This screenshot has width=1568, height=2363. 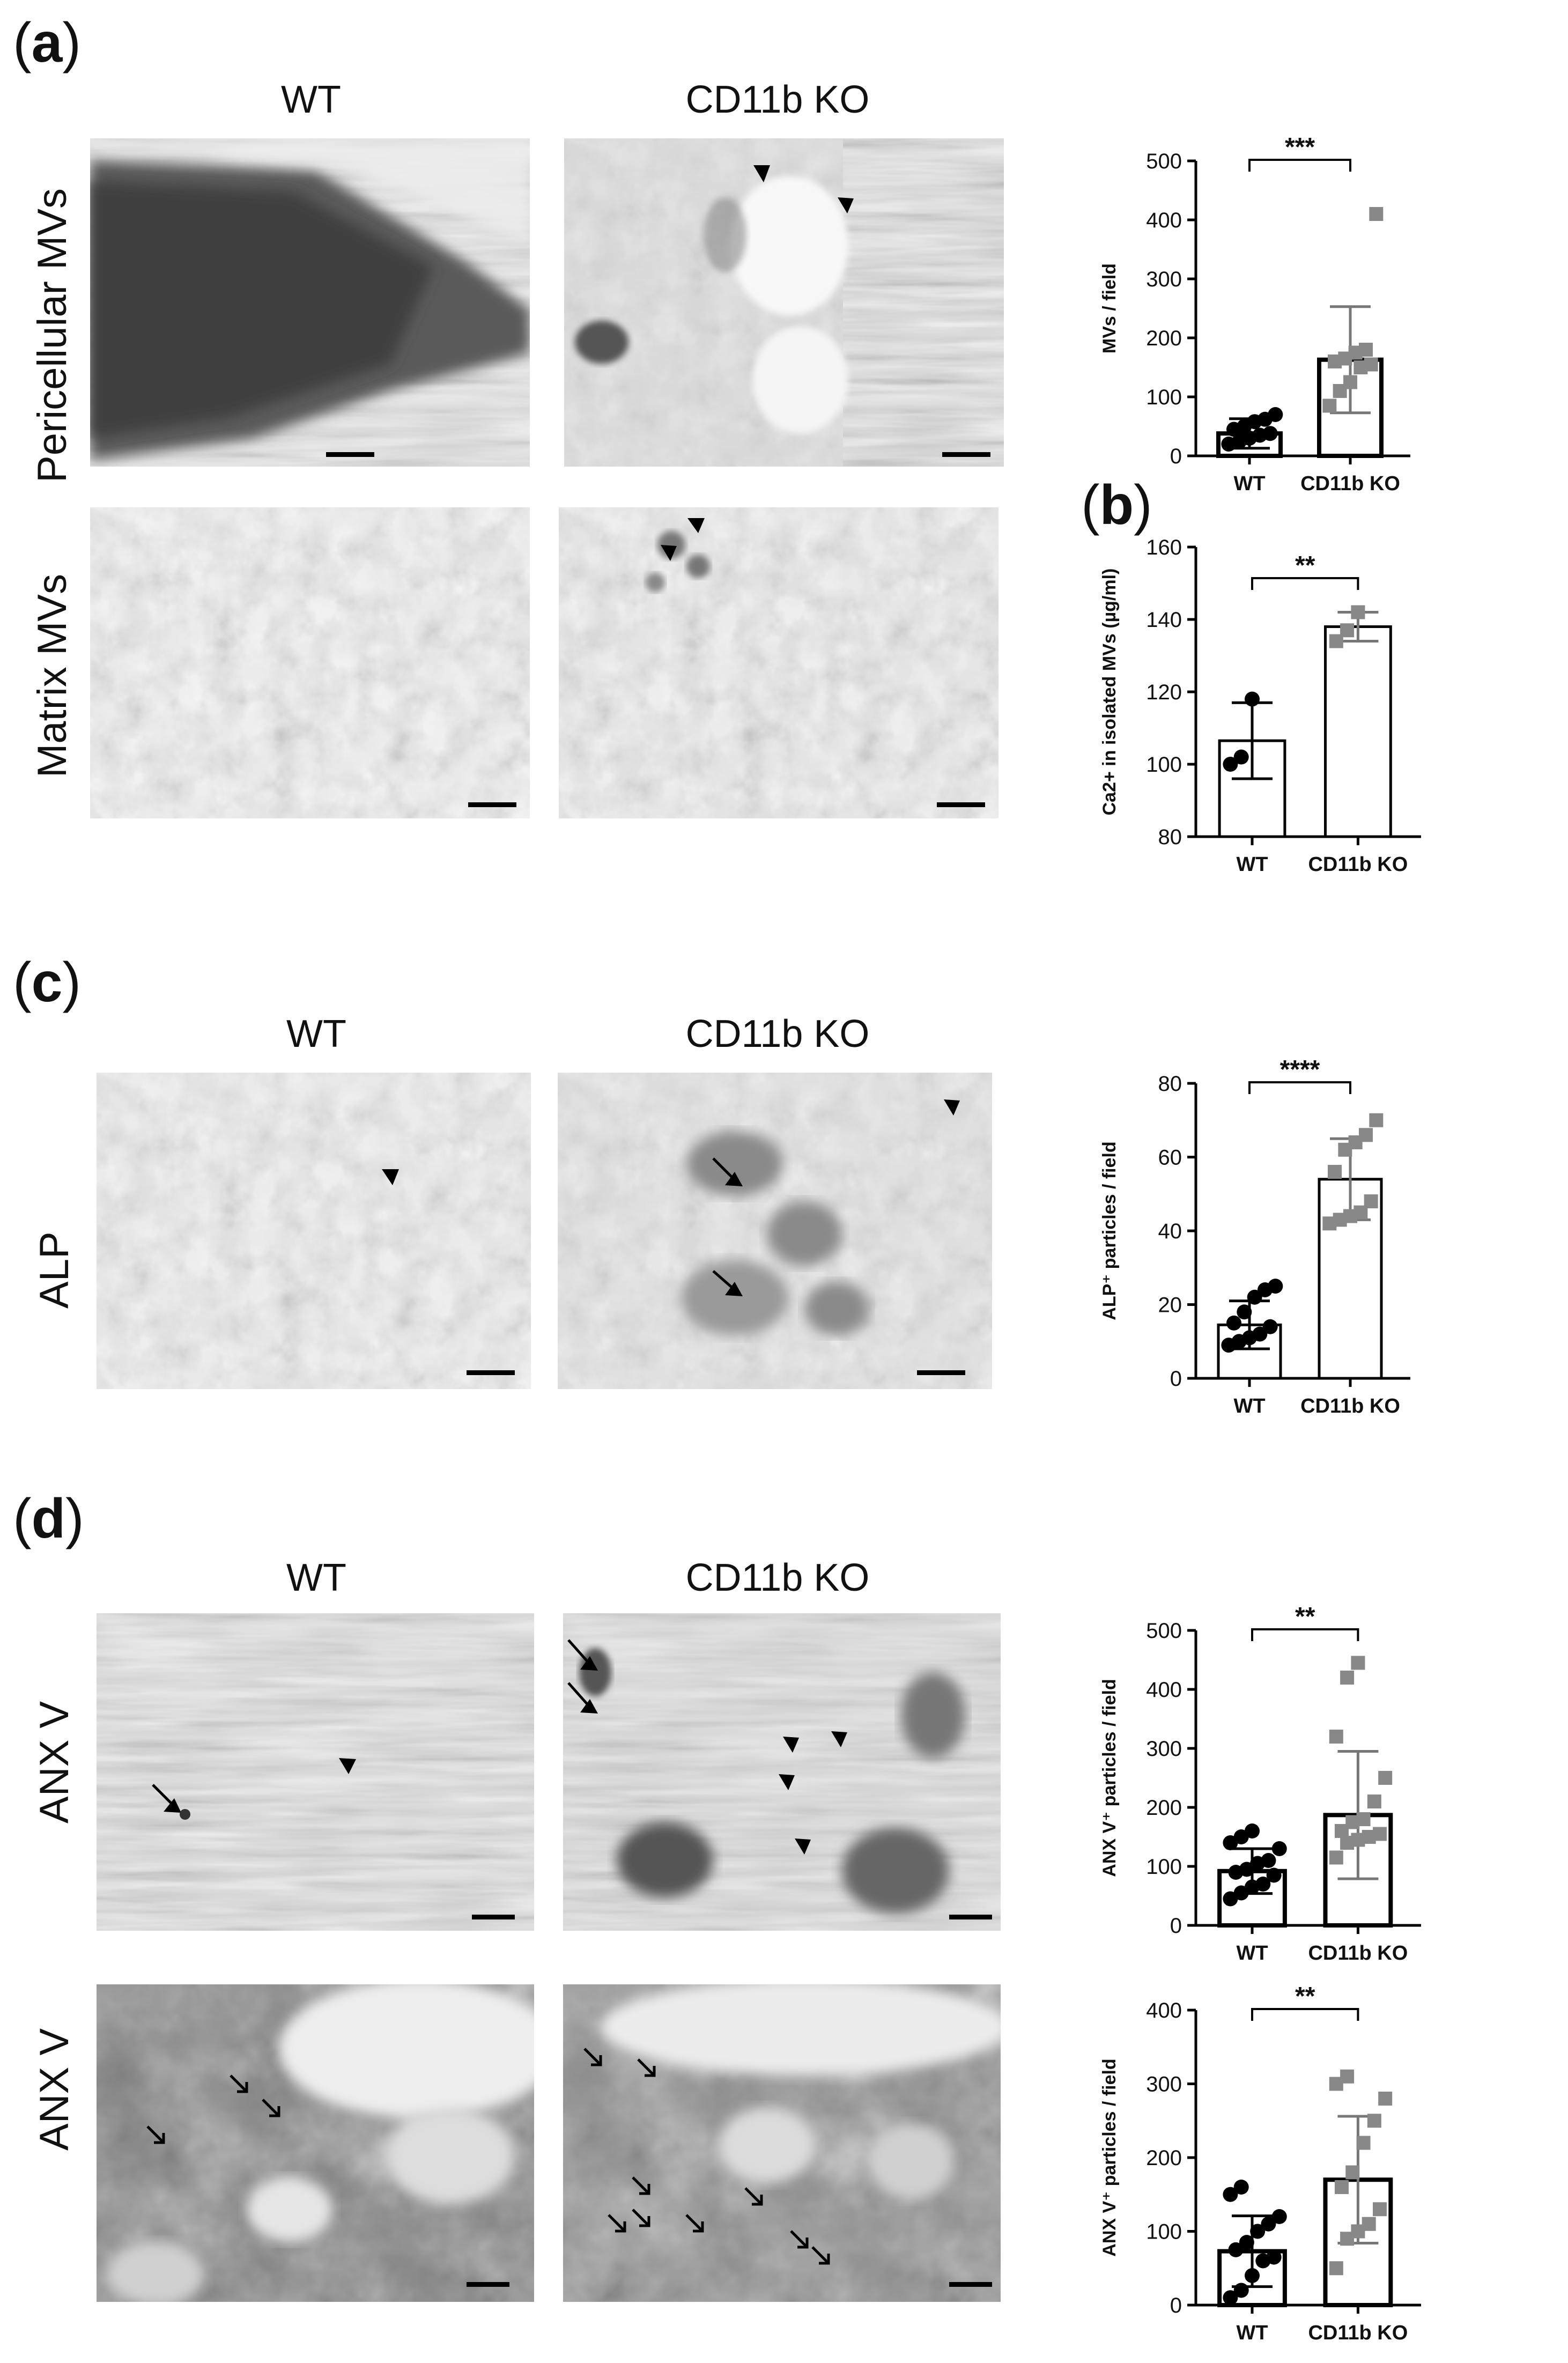 What do you see at coordinates (316, 1034) in the screenshot?
I see `column-label-wt-c: WT` at bounding box center [316, 1034].